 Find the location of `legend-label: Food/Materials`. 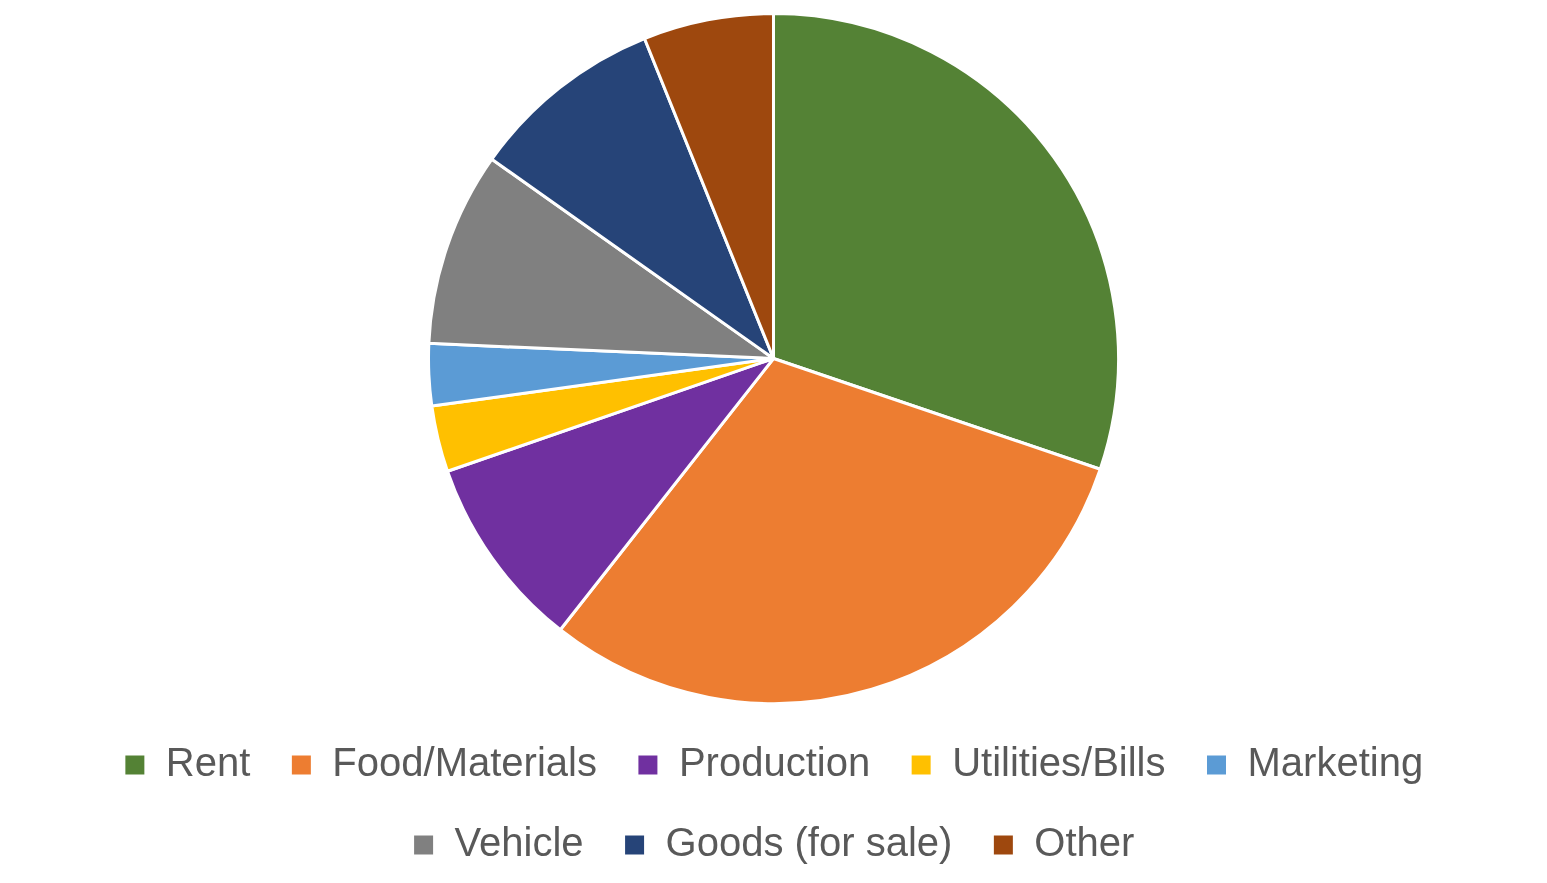

legend-label: Food/Materials is located at coordinates (464, 762).